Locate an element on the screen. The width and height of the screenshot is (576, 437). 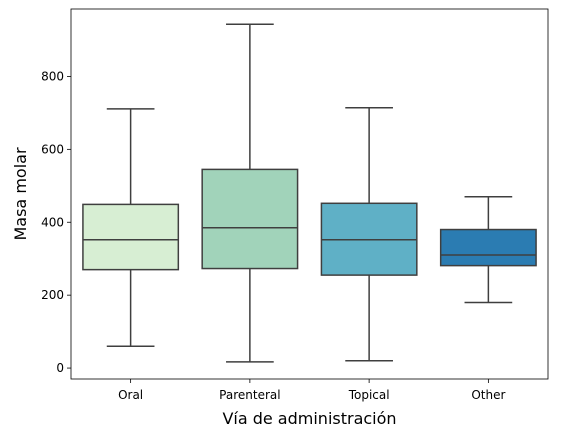
box-group-topical is located at coordinates (369, 234).